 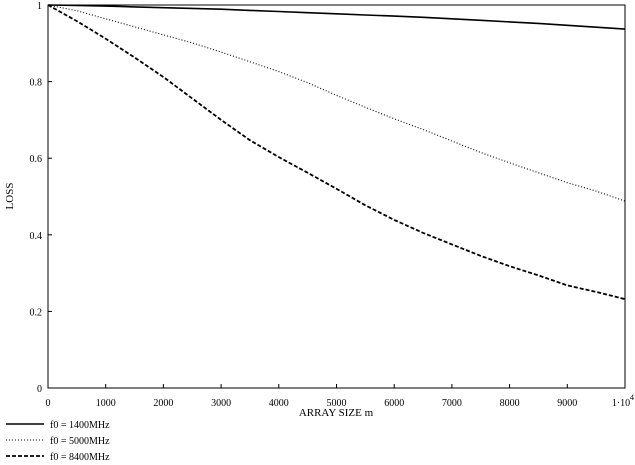 What do you see at coordinates (510, 403) in the screenshot?
I see `x-tick-label: 8000` at bounding box center [510, 403].